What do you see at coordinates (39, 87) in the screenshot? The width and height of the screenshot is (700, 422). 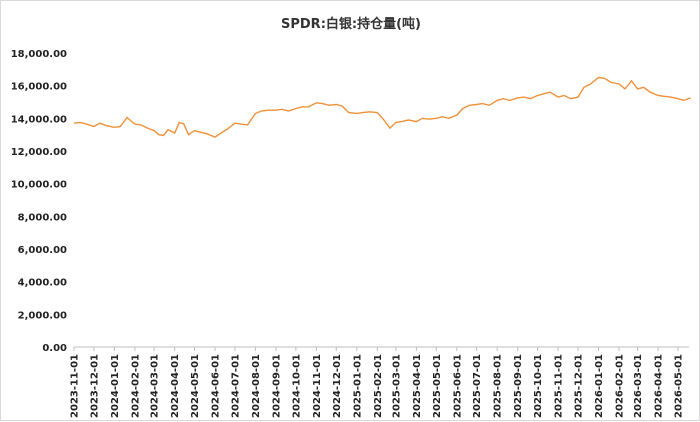 I see `y-tick-label: 16,000.00` at bounding box center [39, 87].